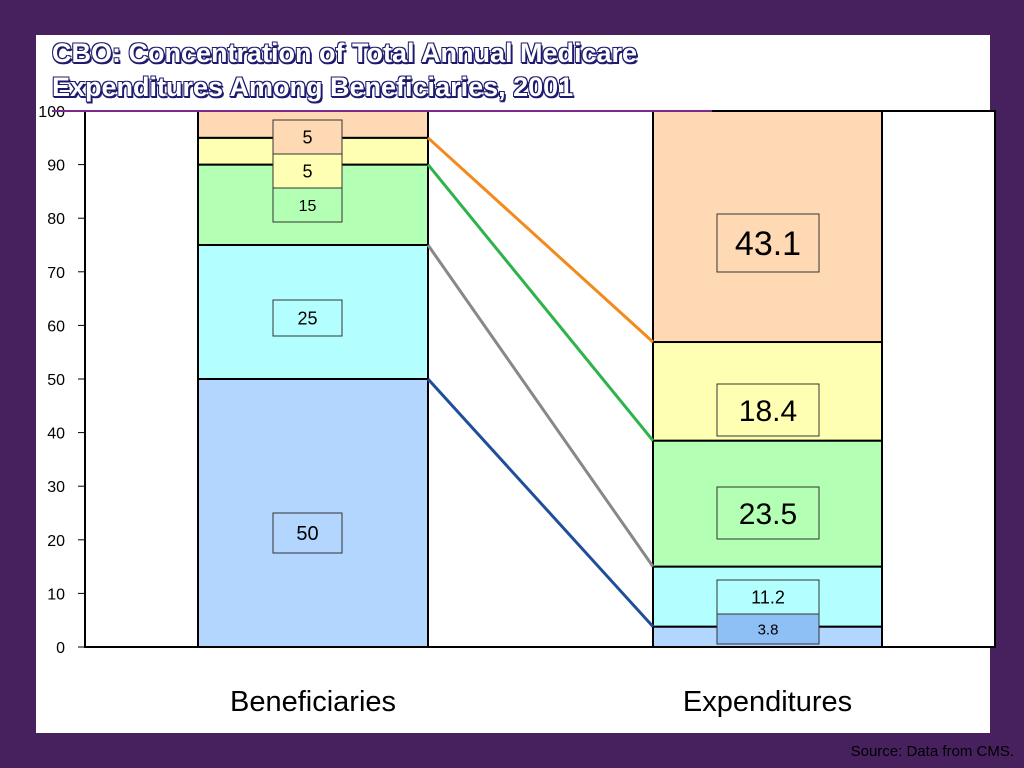 This screenshot has height=768, width=1024. I want to click on y-tick-label: 70, so click(56, 273).